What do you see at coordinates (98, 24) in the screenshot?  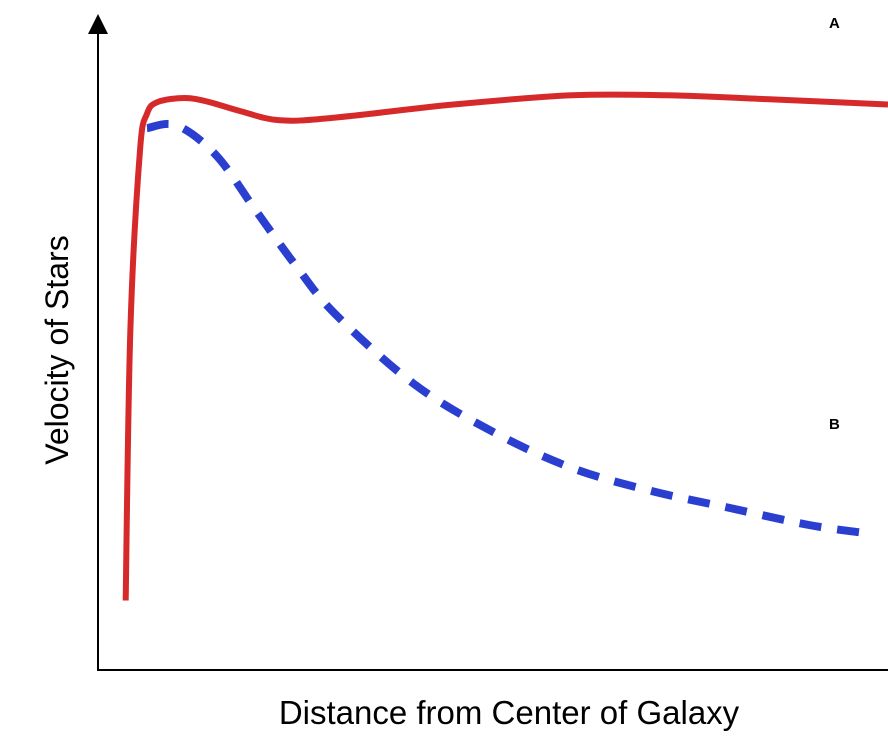 I see `y-axis-arrow-icon` at bounding box center [98, 24].